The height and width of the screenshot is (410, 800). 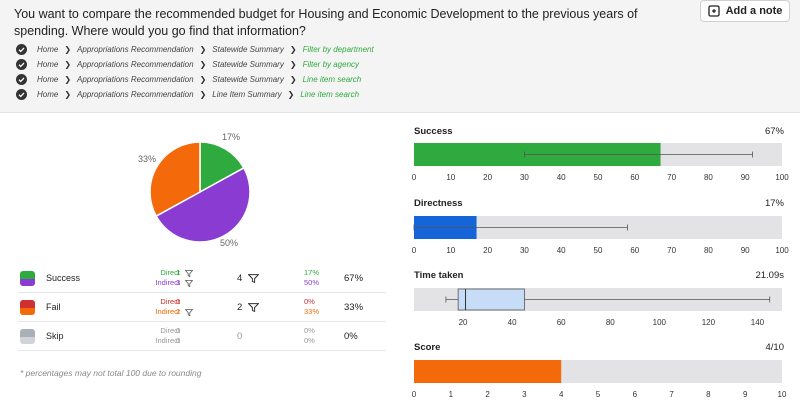 I want to click on pie-slice-label: 17%, so click(x=231, y=137).